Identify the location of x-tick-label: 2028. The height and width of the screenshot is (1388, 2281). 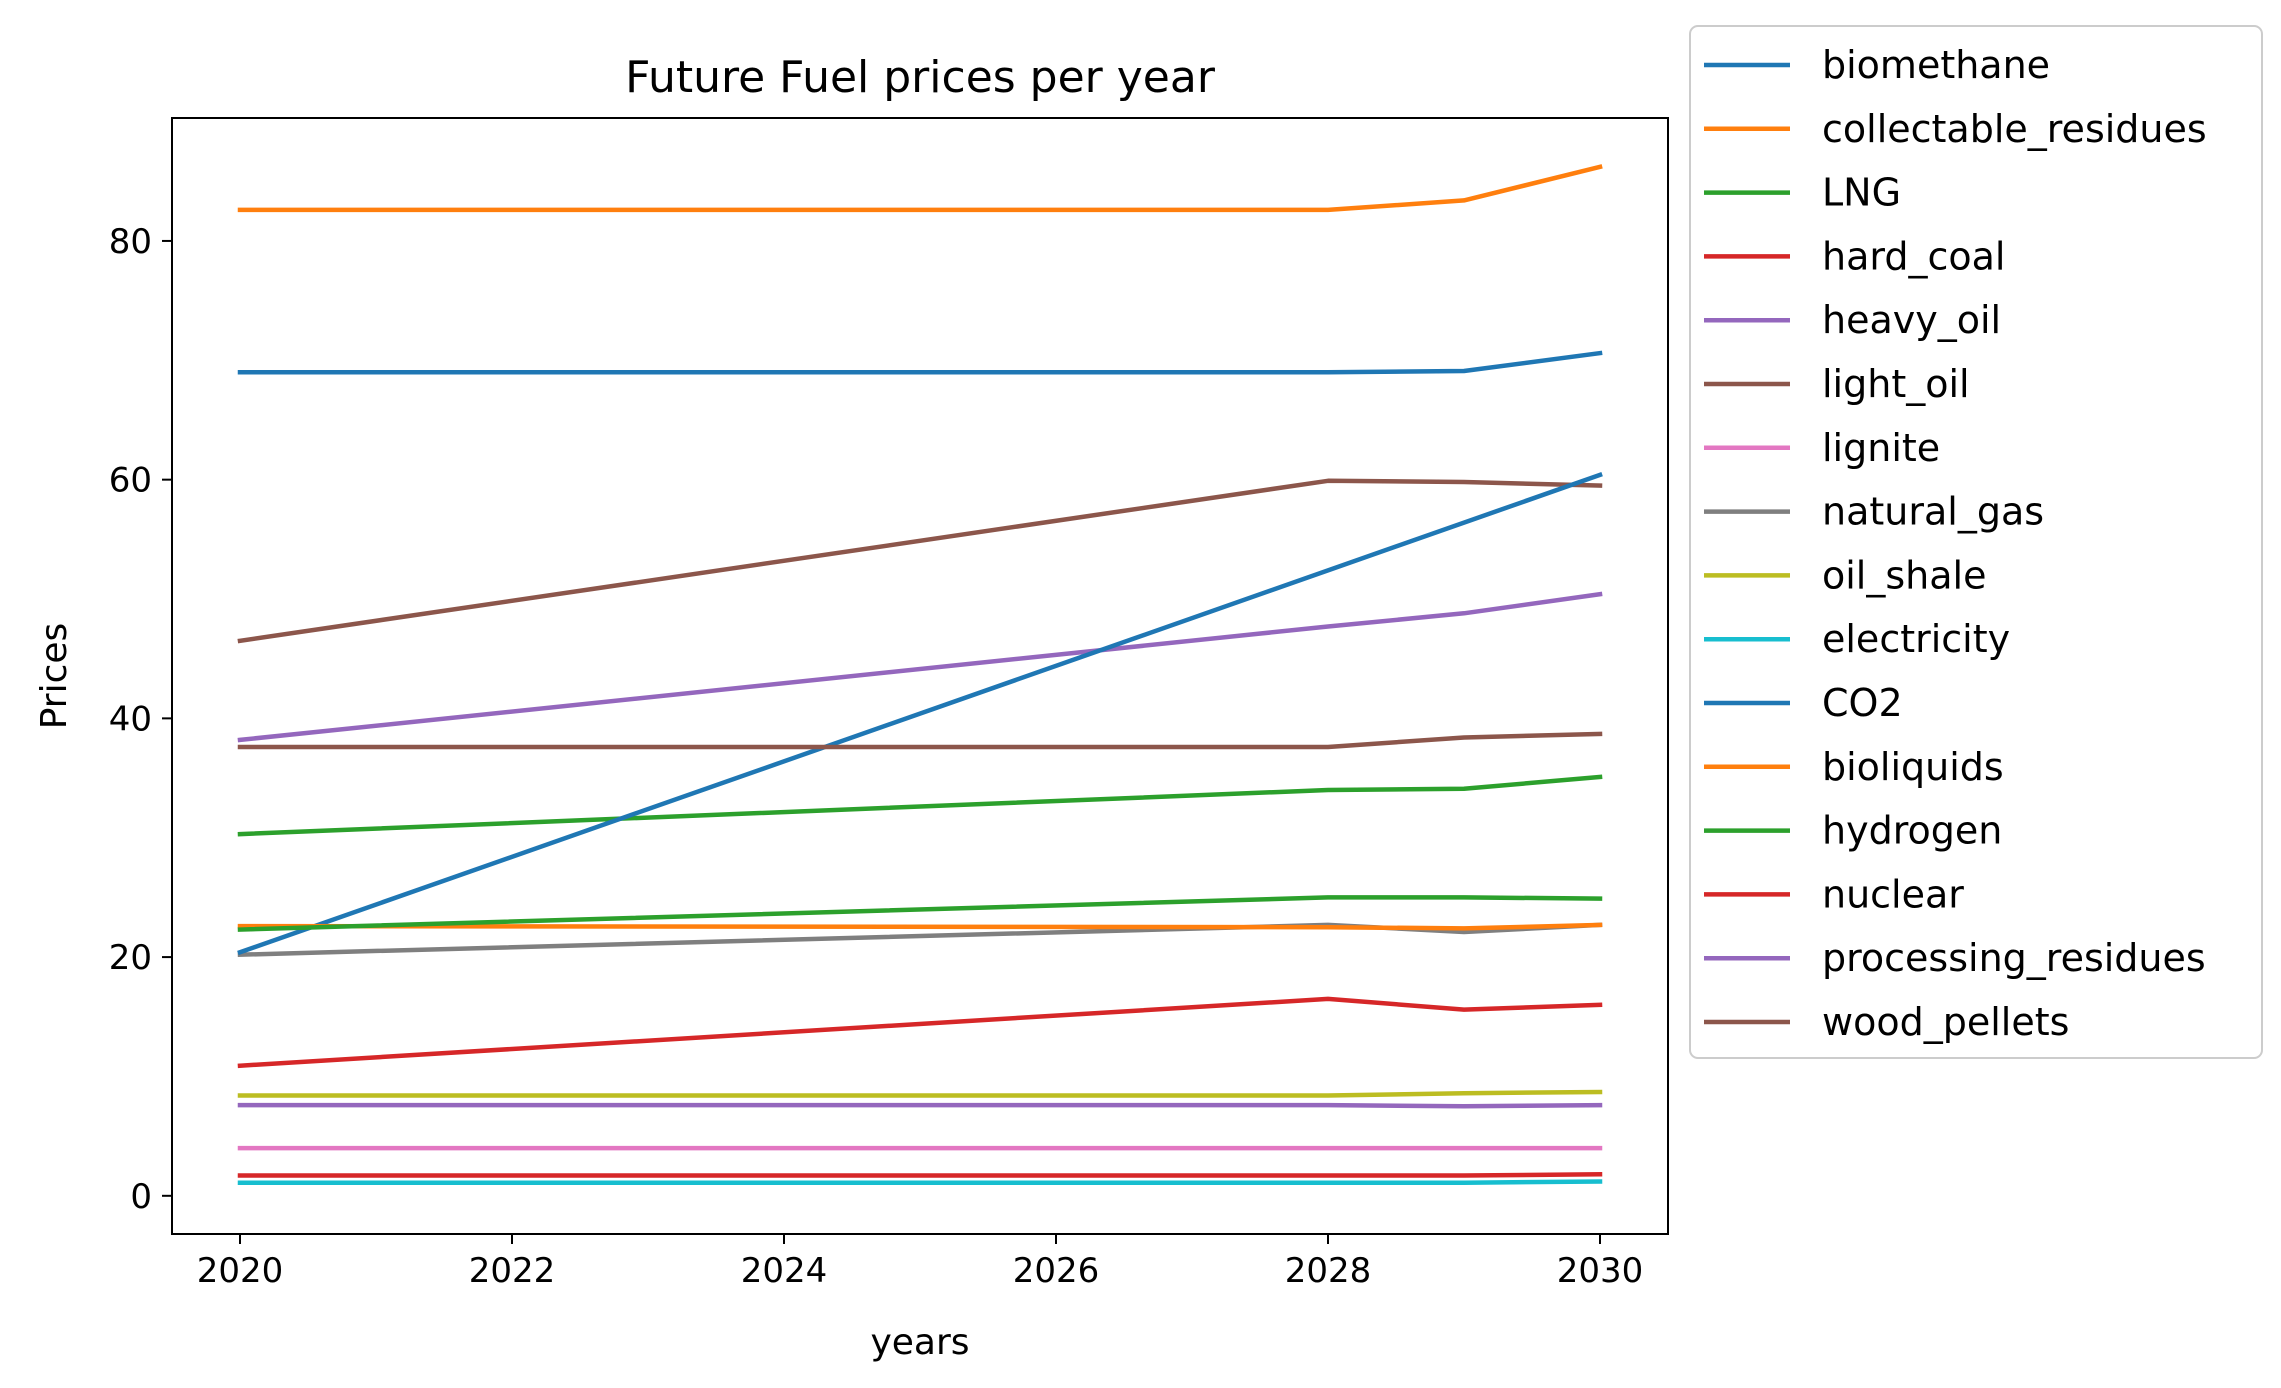
(1328, 1271).